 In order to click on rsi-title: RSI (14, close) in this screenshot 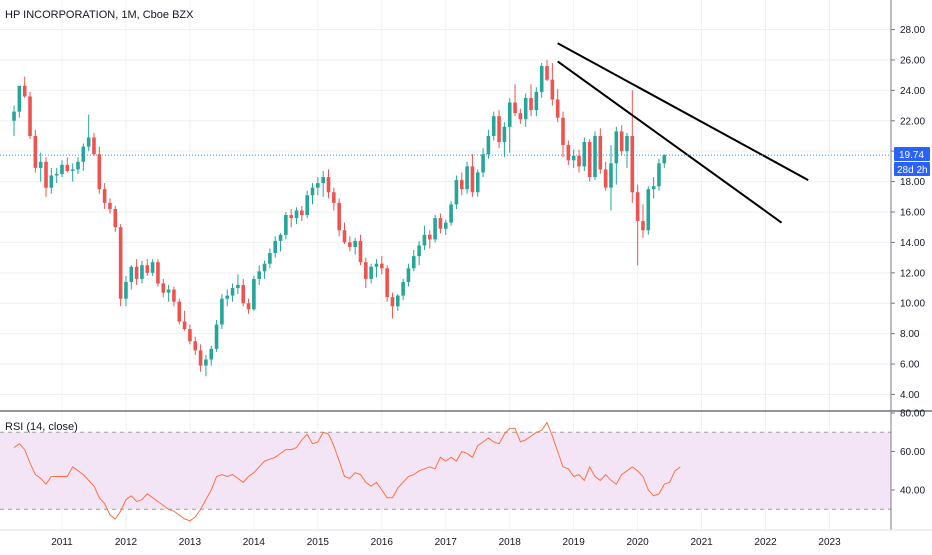, I will do `click(41, 427)`.